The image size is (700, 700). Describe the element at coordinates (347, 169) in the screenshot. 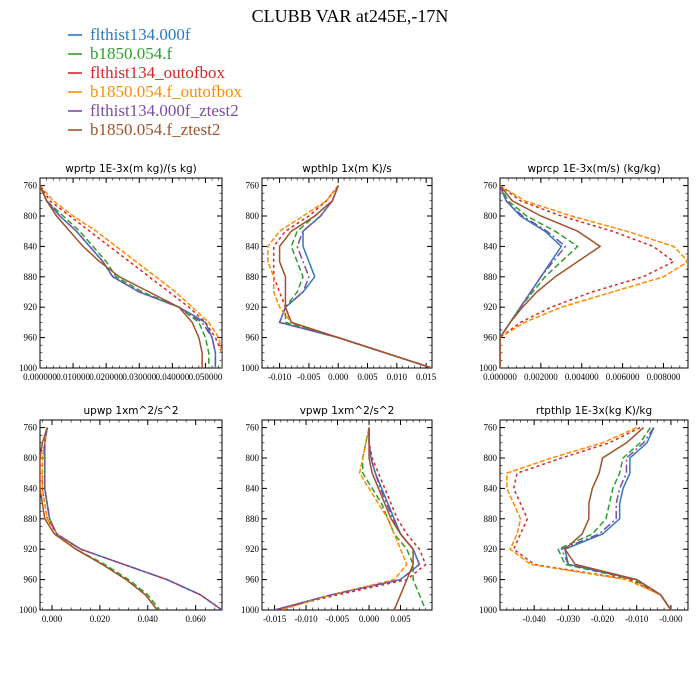

I see `panel-title: wpthlp 1x(m K)/s` at that location.